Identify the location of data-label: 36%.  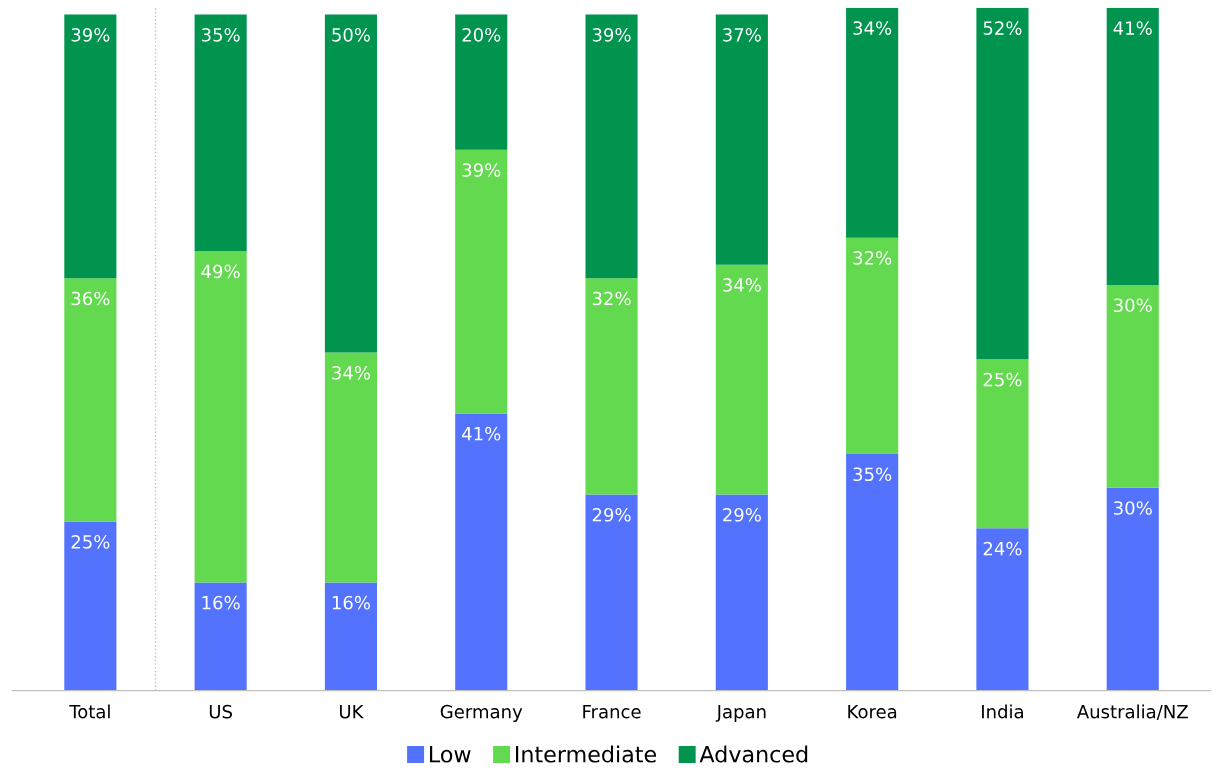
(90, 298).